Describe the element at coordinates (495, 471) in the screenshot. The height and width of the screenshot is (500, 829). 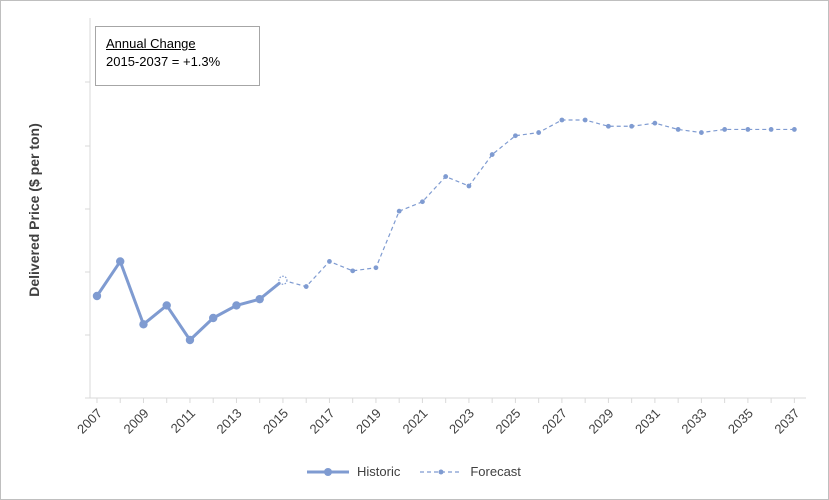
I see `legend-forecast-label: Forecast` at that location.